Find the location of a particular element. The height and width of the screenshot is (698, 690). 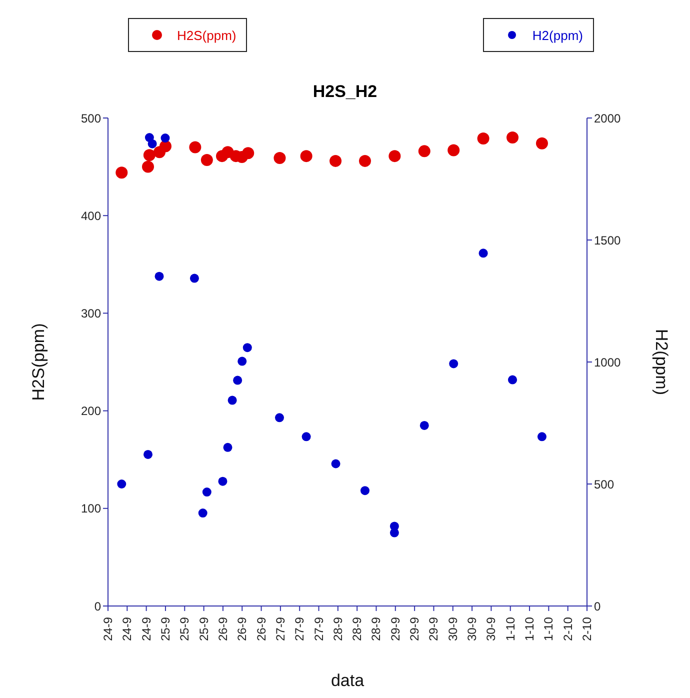

legend-label: H2S(ppm) is located at coordinates (206, 35).